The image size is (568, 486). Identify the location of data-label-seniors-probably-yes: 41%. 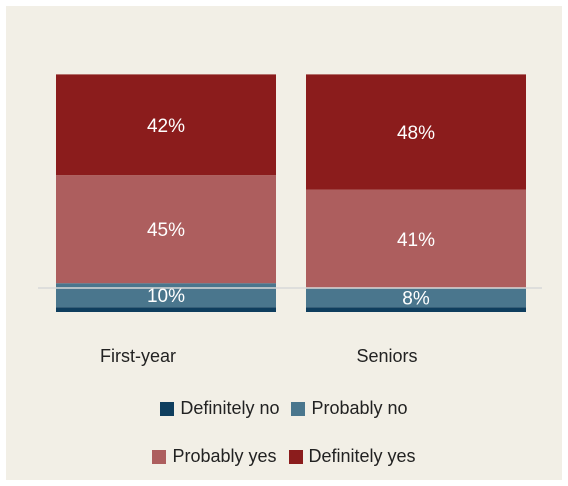
(416, 240).